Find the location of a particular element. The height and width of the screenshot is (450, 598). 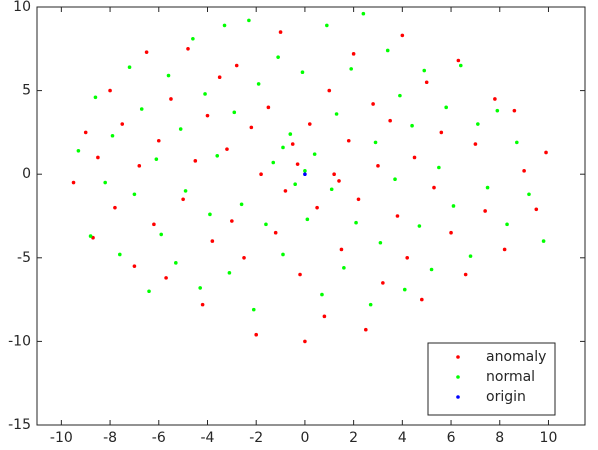

x-tick-label: 10 is located at coordinates (549, 438).